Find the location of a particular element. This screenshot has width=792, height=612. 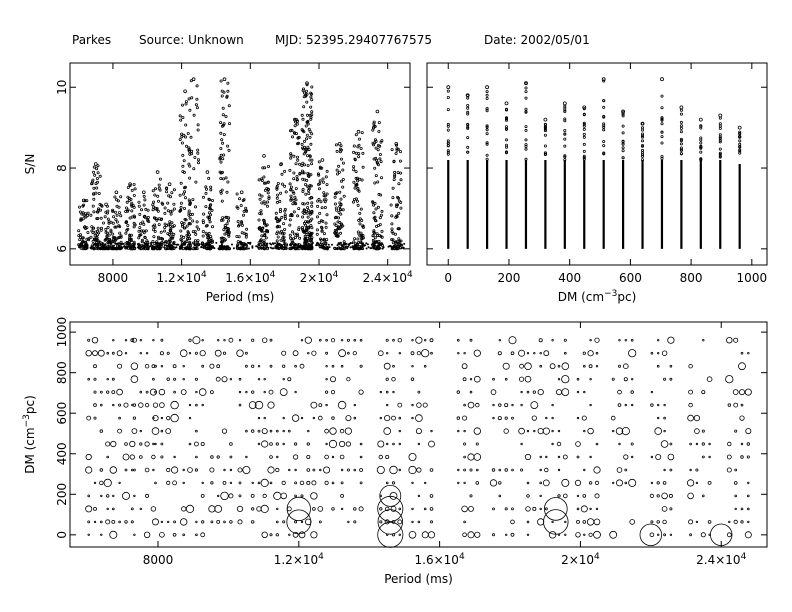

x-axis-label: Period (ms) is located at coordinates (240, 297).